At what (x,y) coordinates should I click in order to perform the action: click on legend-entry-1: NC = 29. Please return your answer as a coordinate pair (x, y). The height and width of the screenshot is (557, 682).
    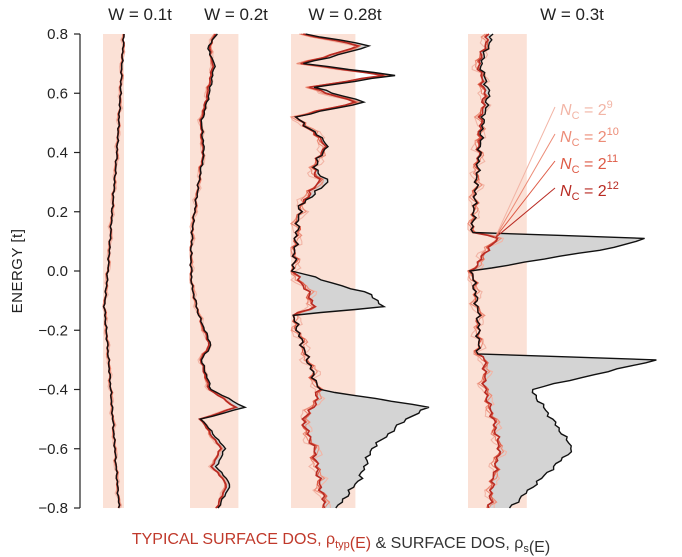
    Looking at the image, I should click on (586, 110).